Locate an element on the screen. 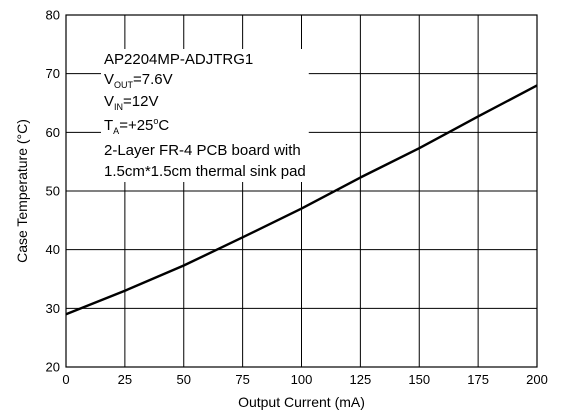 This screenshot has height=415, width=561. annotation-vin-symbol: V is located at coordinates (109, 101).